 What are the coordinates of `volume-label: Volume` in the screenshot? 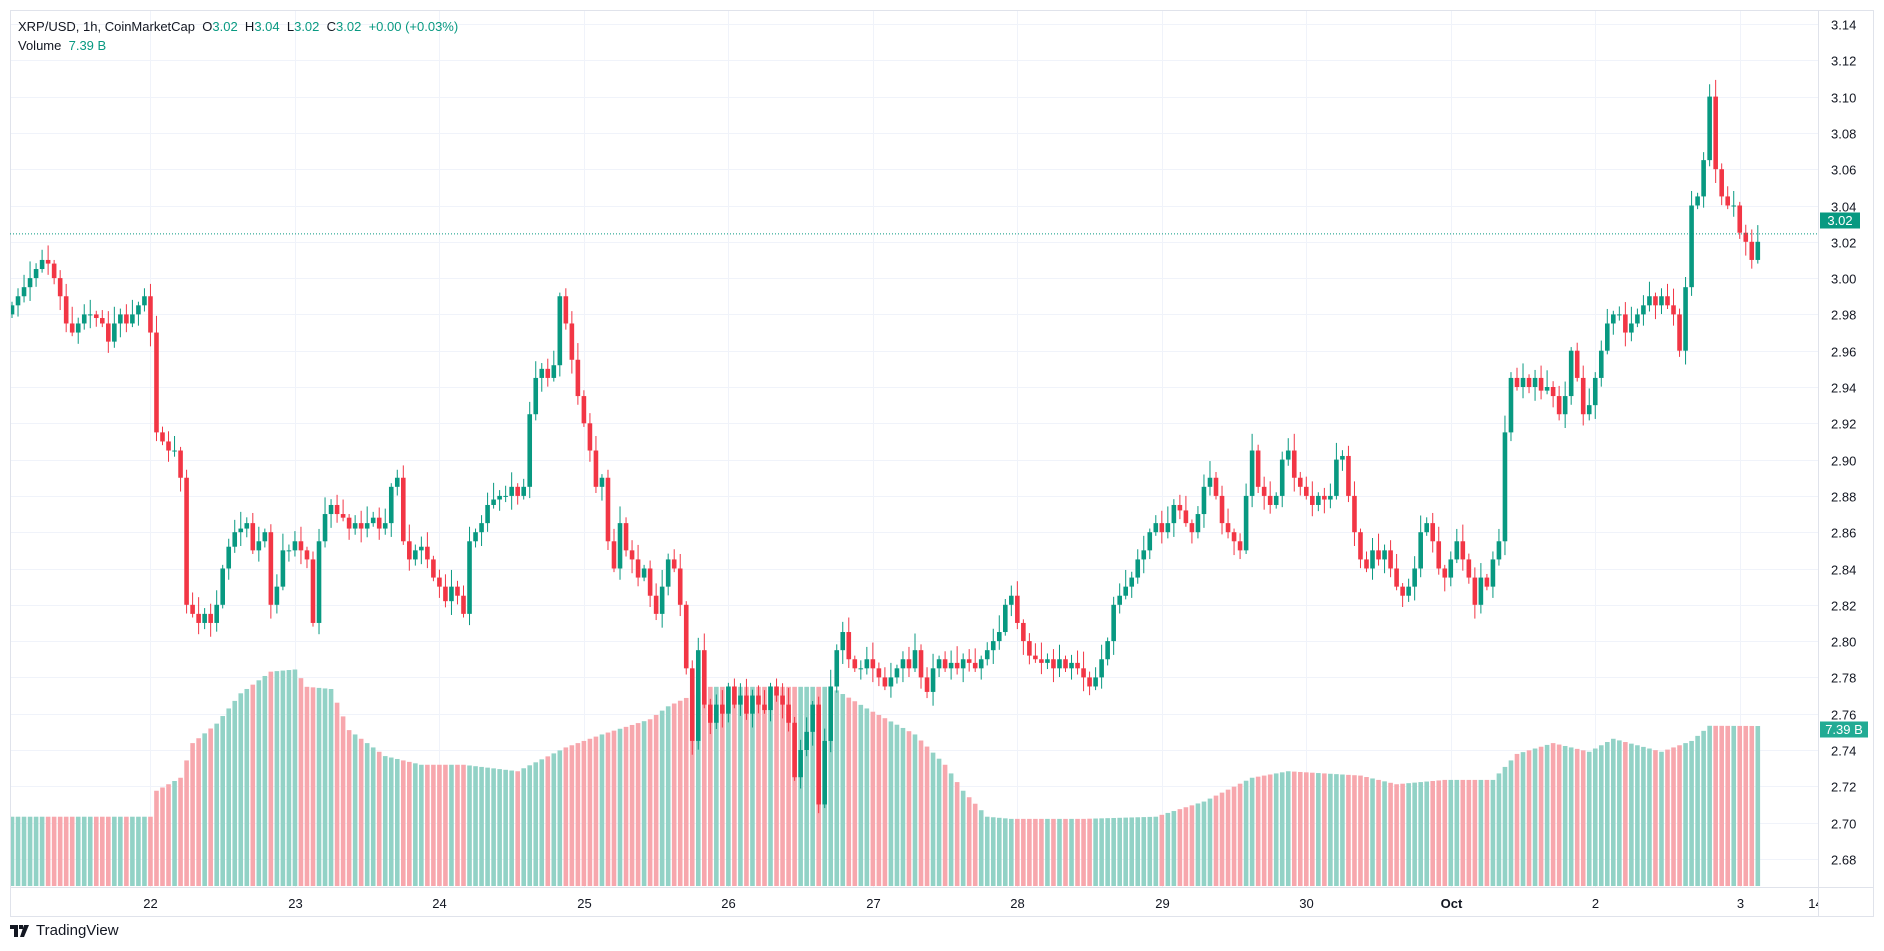 It's located at (40, 45).